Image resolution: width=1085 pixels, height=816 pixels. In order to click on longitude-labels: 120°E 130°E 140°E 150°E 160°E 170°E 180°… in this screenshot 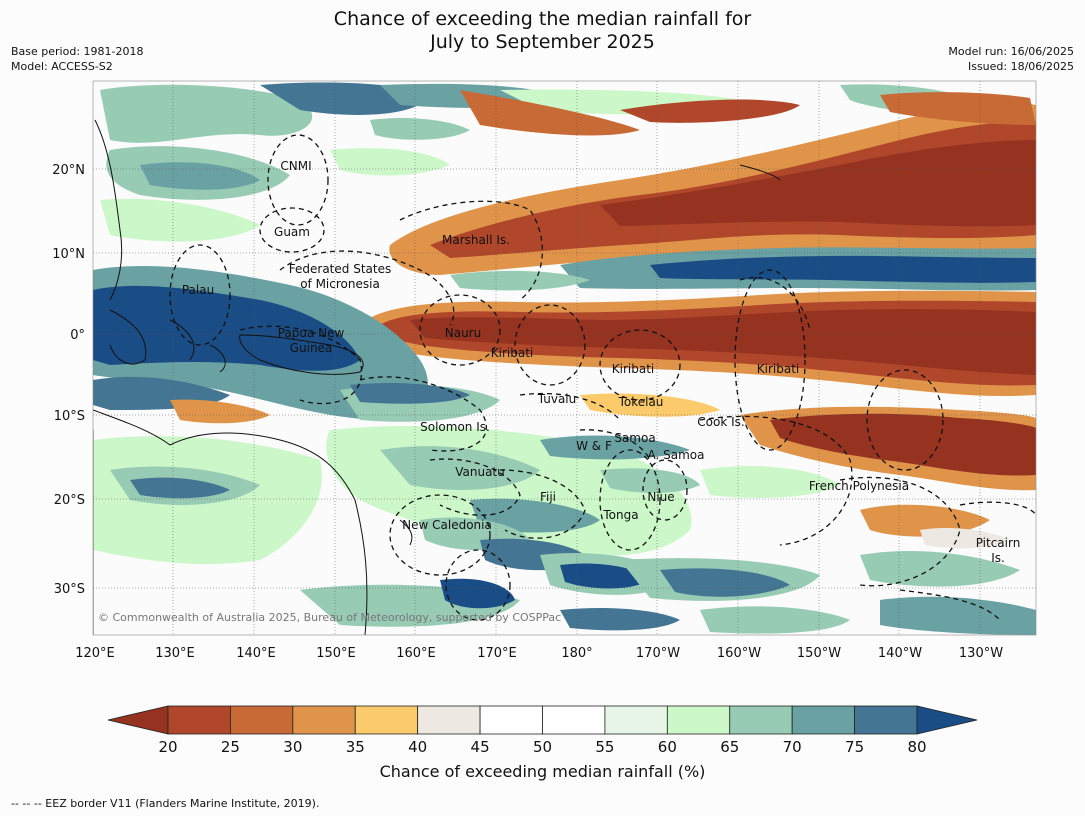, I will do `click(539, 653)`.